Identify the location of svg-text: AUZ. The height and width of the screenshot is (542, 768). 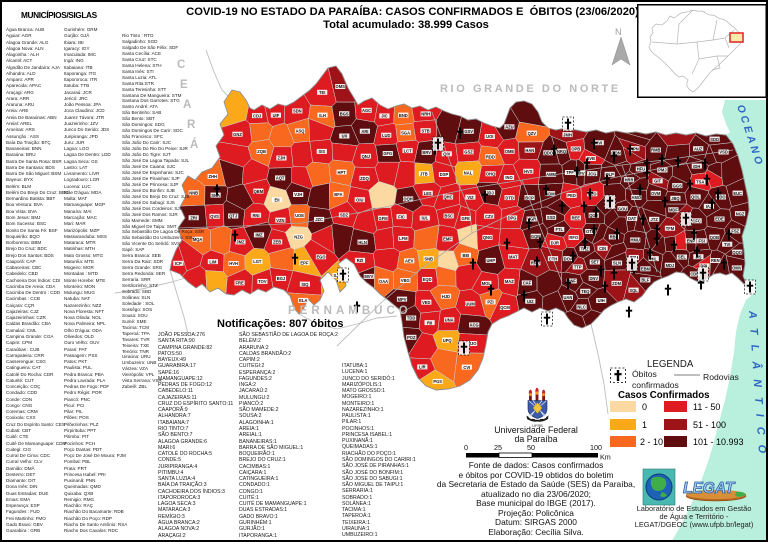
(698, 148).